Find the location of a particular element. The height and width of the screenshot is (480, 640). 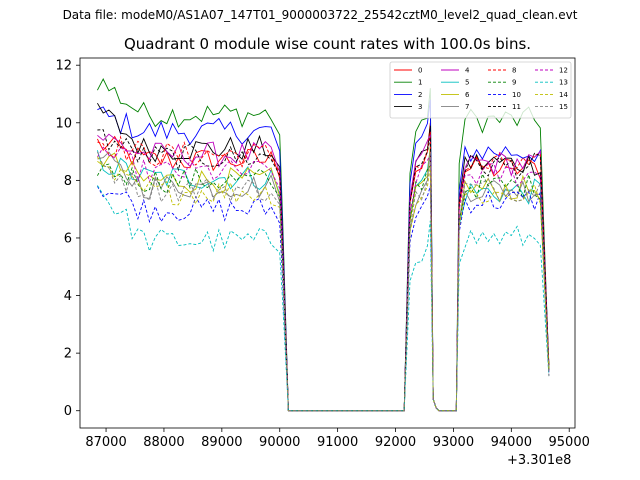

x-tick-label: 95000 is located at coordinates (569, 442).